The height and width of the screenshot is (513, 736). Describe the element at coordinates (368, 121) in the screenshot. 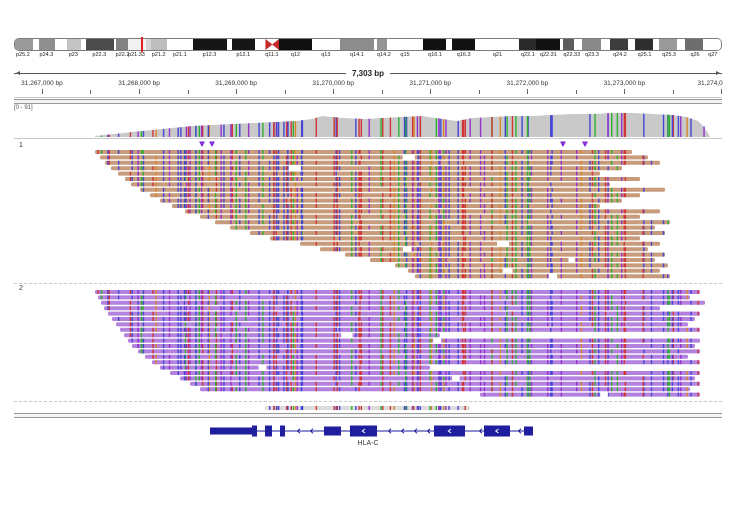

I see `coverage-track: [0 - 91]` at that location.